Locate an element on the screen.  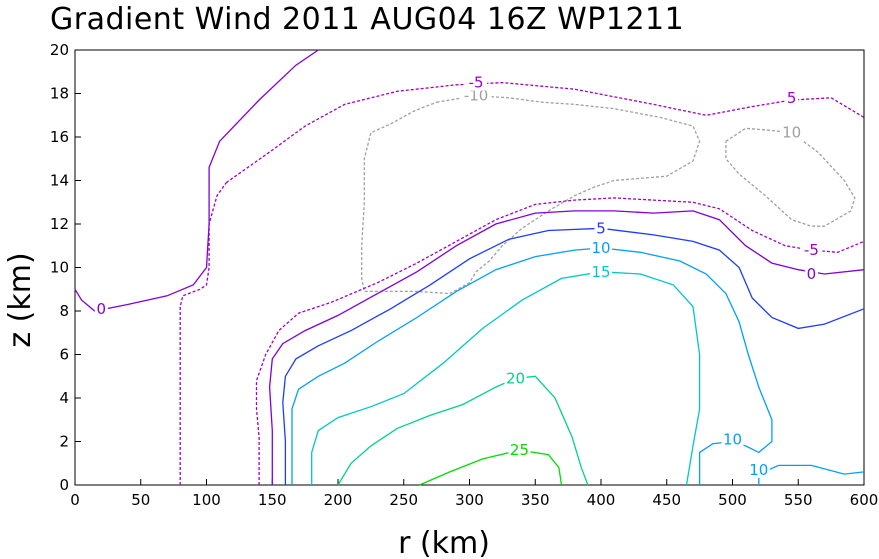
x-tick-label: 350 is located at coordinates (535, 500).